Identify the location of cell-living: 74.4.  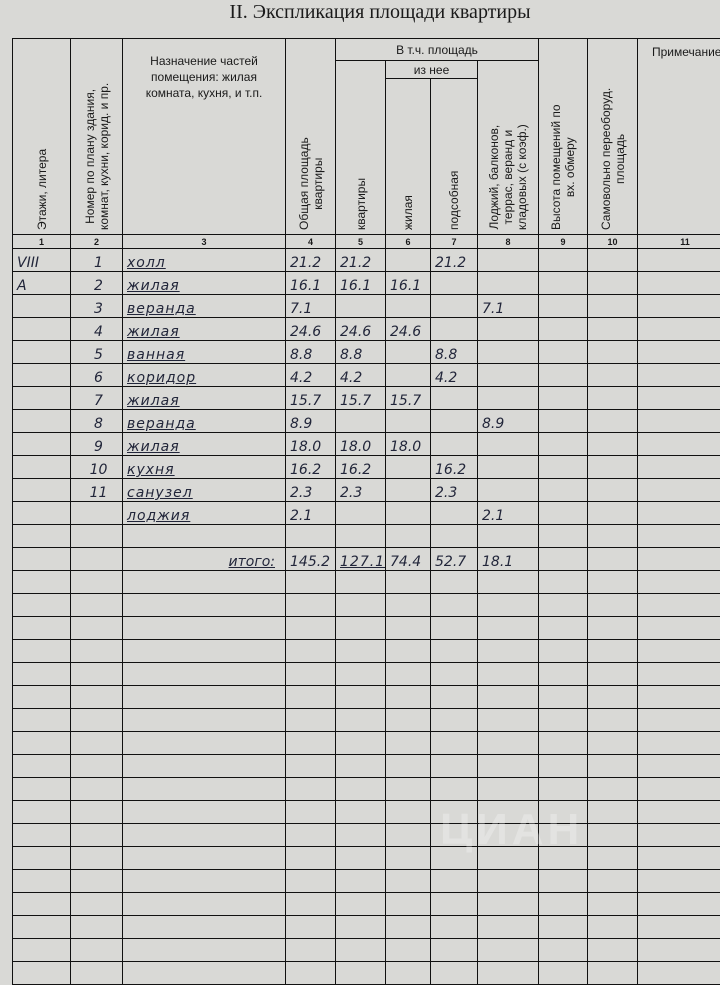
(408, 559).